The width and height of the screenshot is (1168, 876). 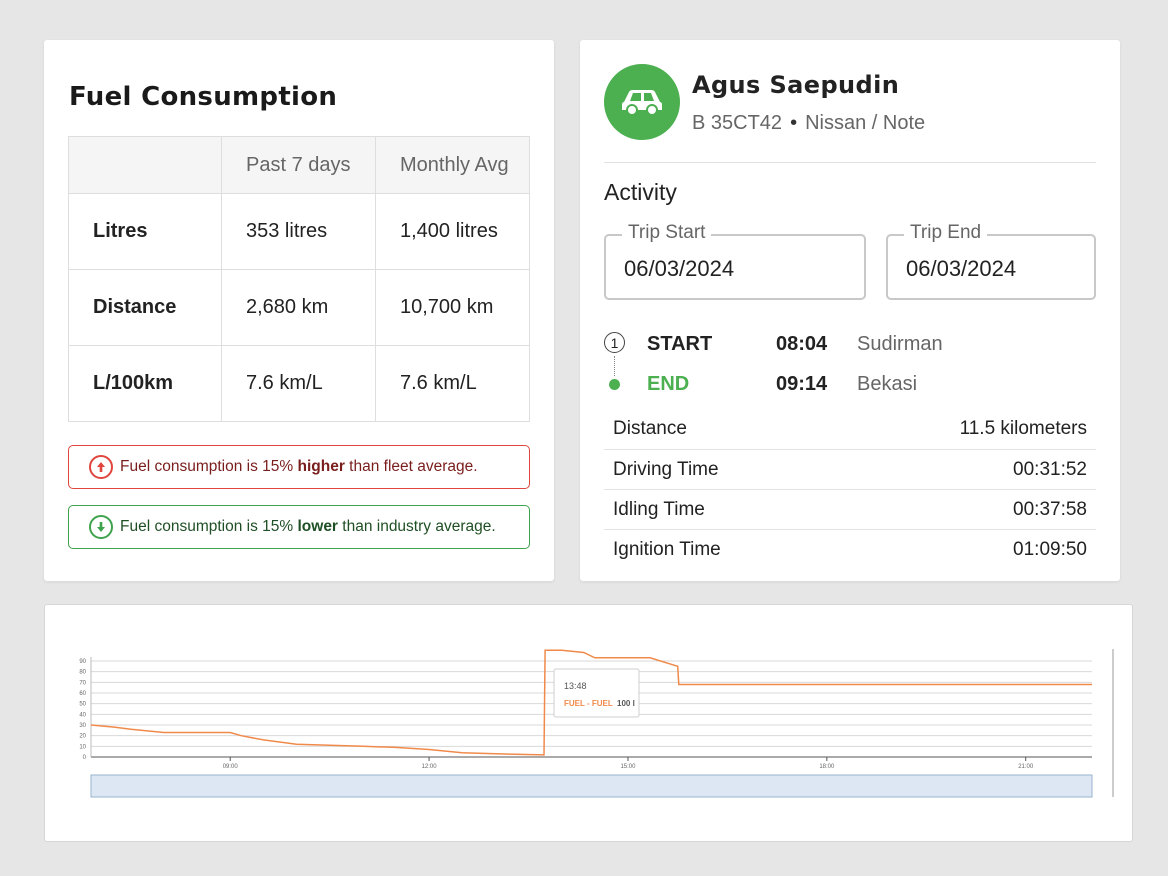 I want to click on y-tick-label: 0, so click(x=85, y=758).